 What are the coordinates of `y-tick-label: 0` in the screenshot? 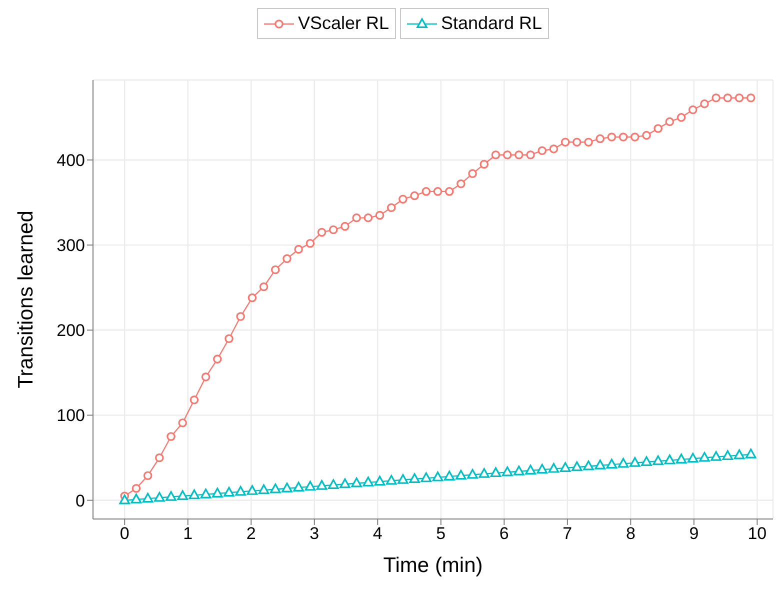 It's located at (80, 500).